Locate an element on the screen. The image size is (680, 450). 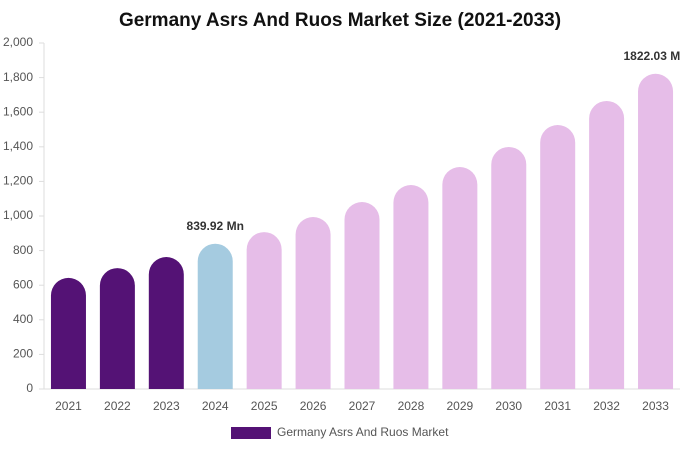
value-label: 839.92 Mn is located at coordinates (215, 226).